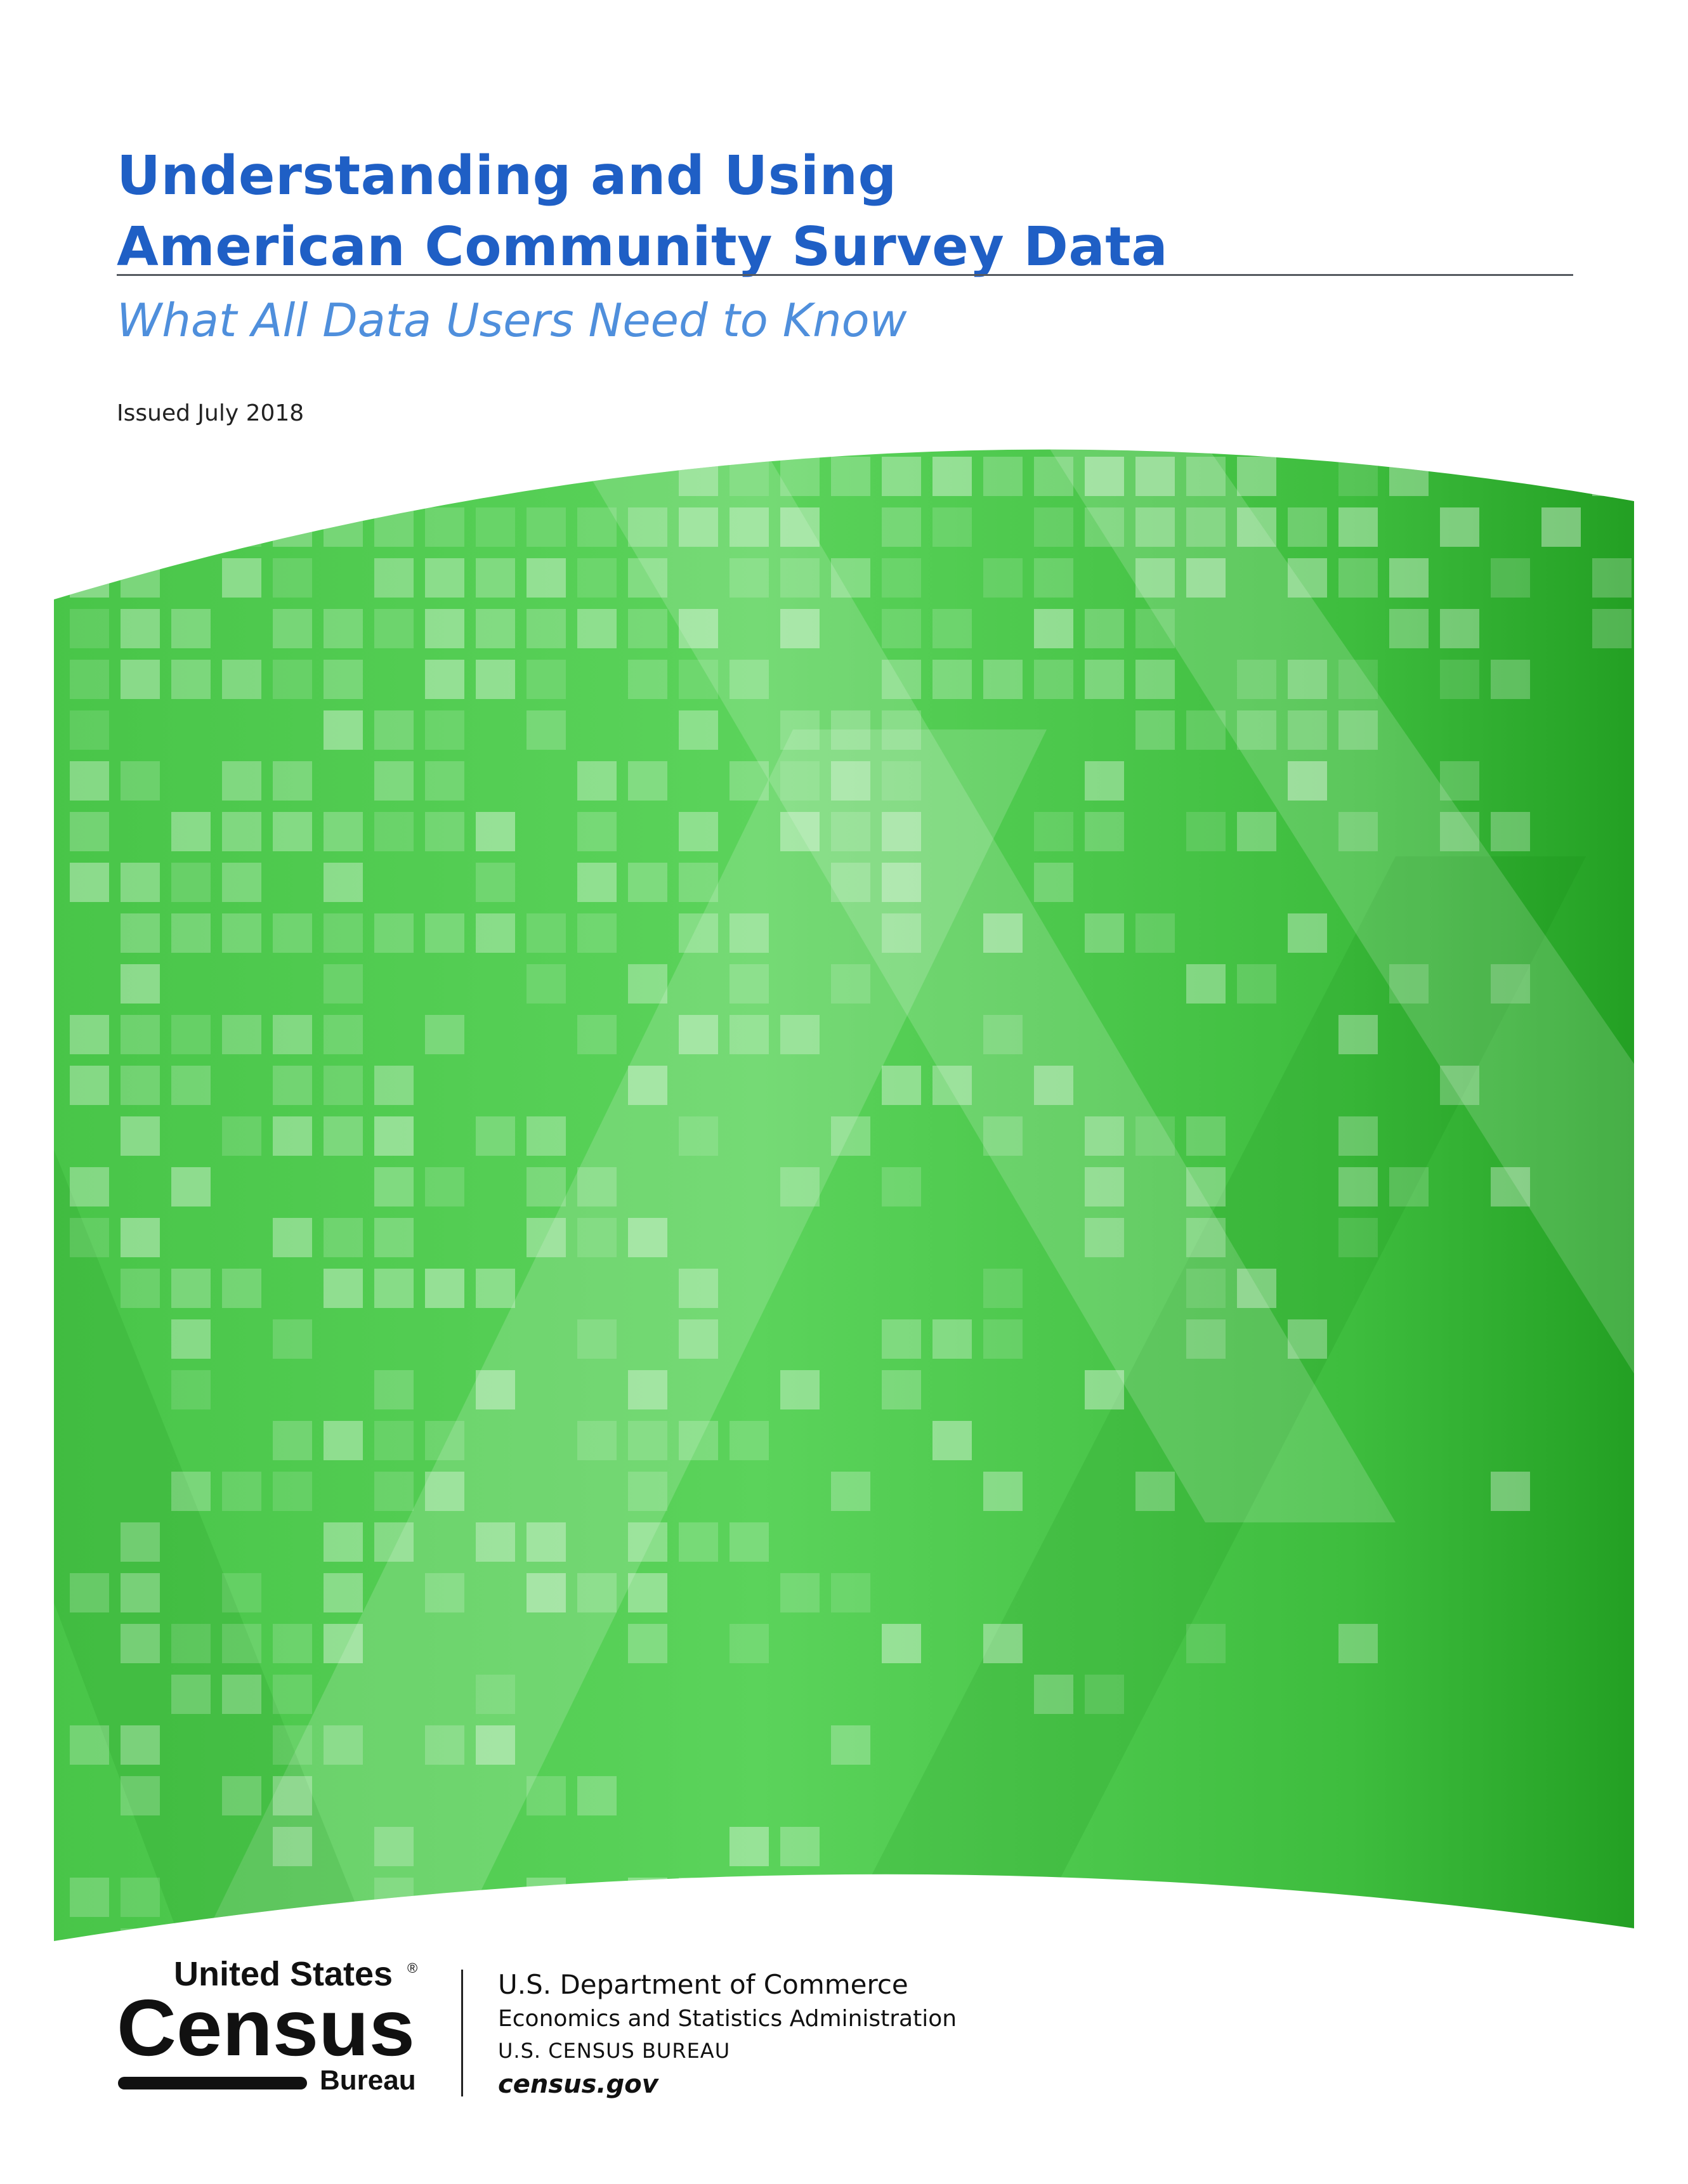  Describe the element at coordinates (217, 1478) in the screenshot. I see `light-beam` at that location.